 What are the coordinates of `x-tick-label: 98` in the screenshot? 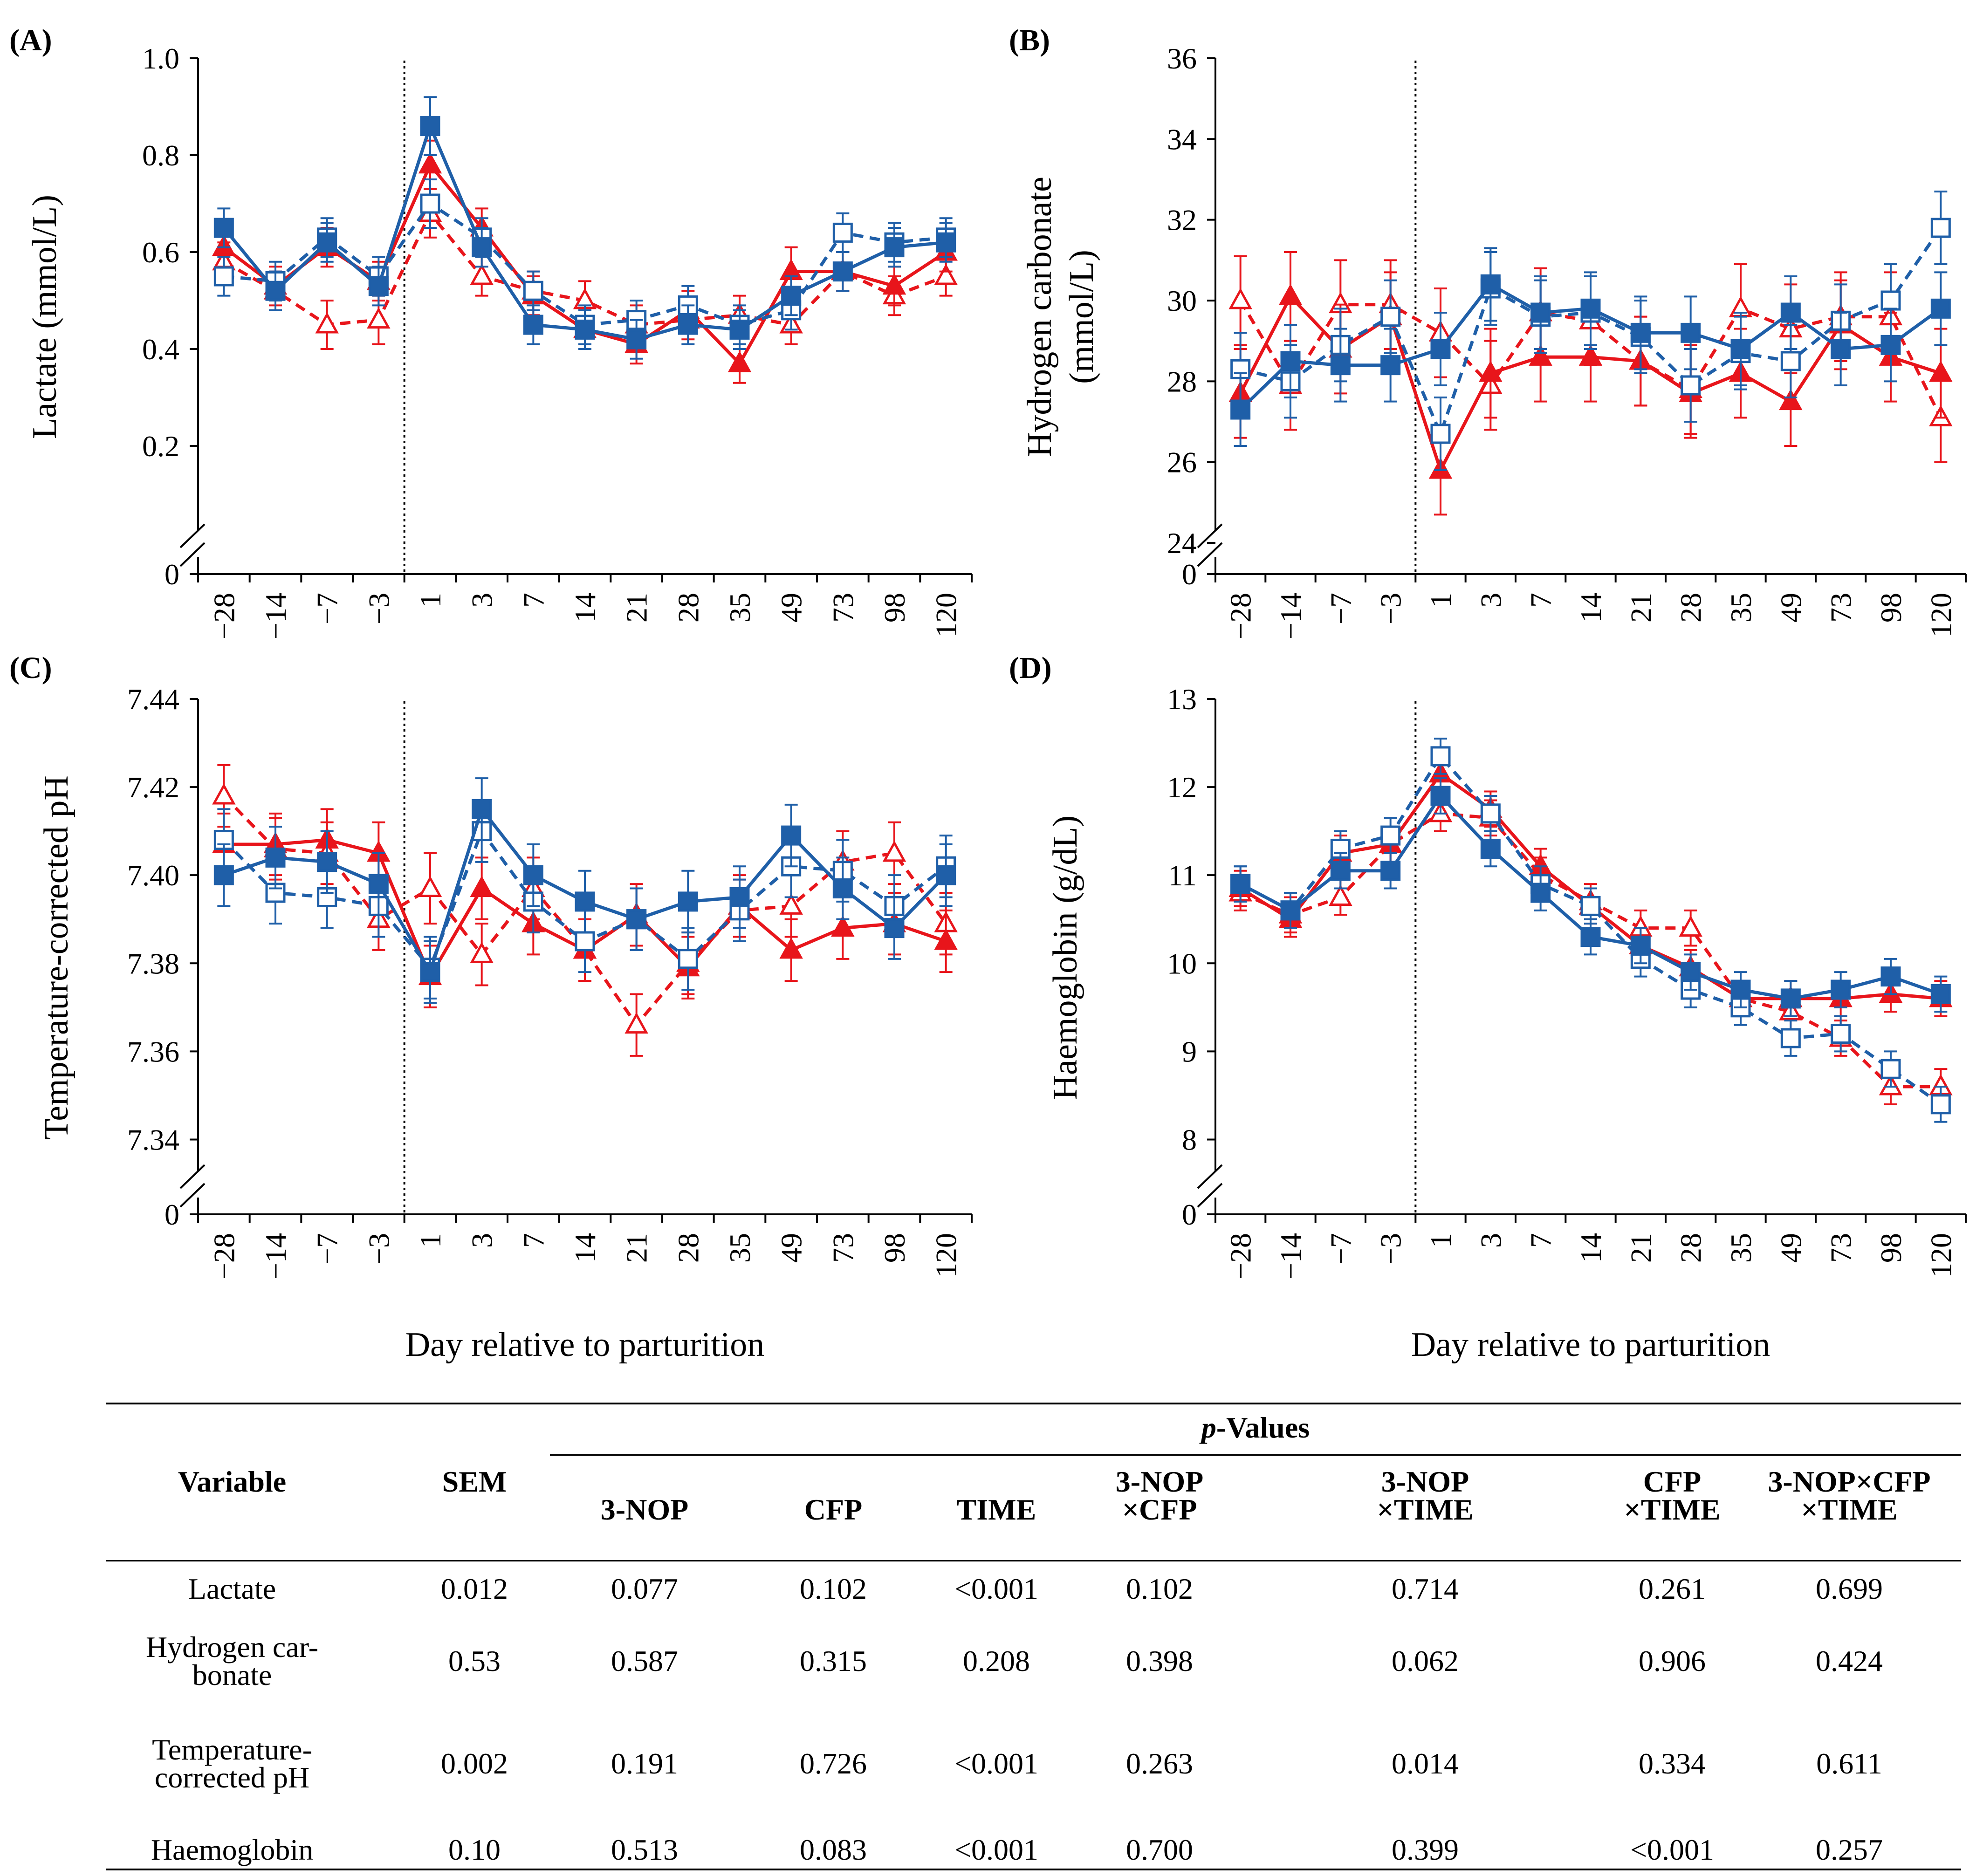 It's located at (894, 608).